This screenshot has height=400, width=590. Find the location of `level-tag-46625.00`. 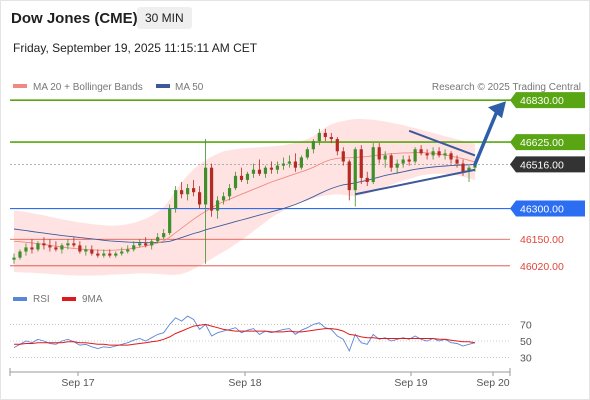

level-tag-46625.00 is located at coordinates (547, 142).